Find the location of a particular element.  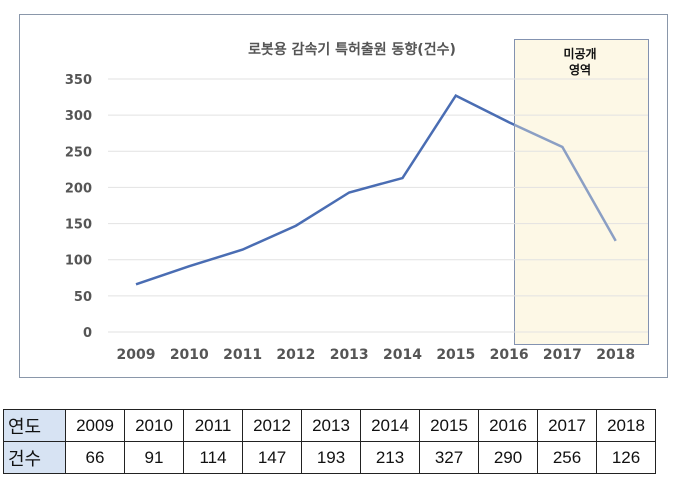

x-tick-label: 2013 is located at coordinates (349, 355).